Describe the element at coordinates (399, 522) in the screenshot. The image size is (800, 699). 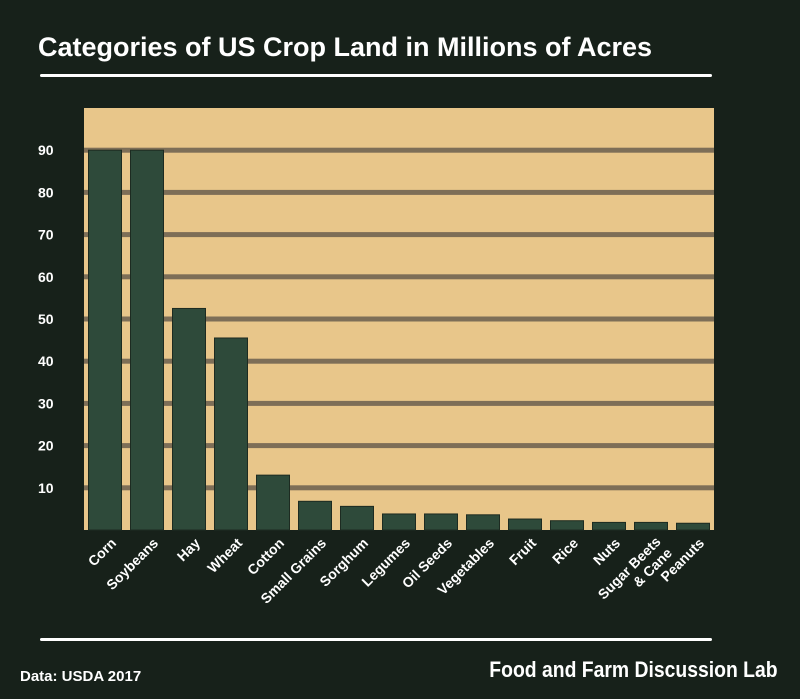
I see `bar-legumes` at that location.